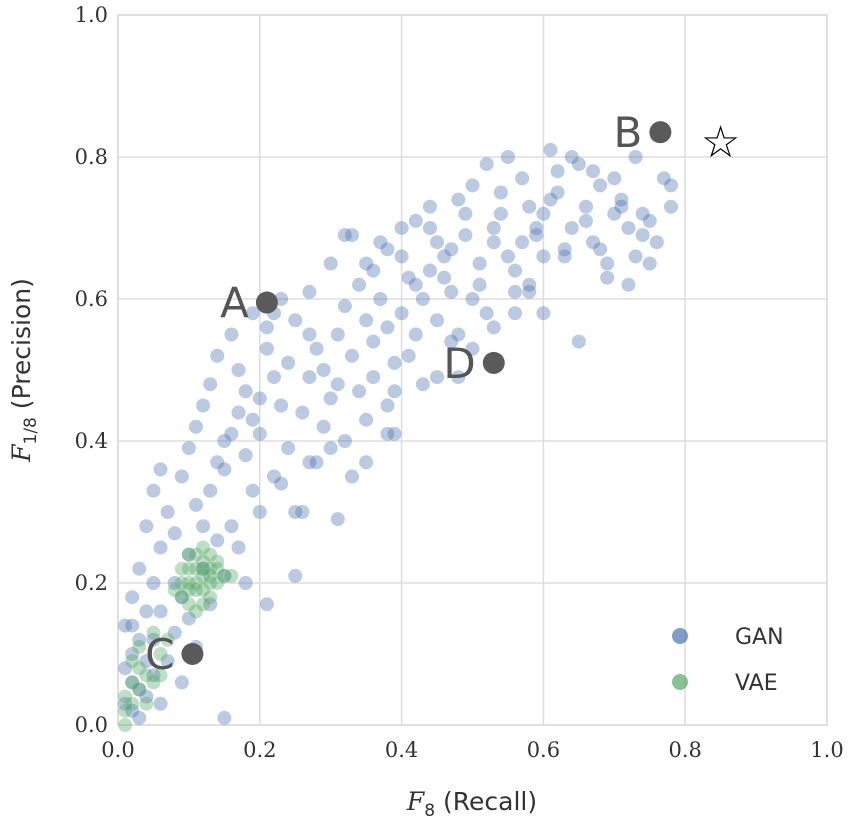 The width and height of the screenshot is (849, 820). Describe the element at coordinates (429, 810) in the screenshot. I see `x-axis-subscript: 8` at that location.